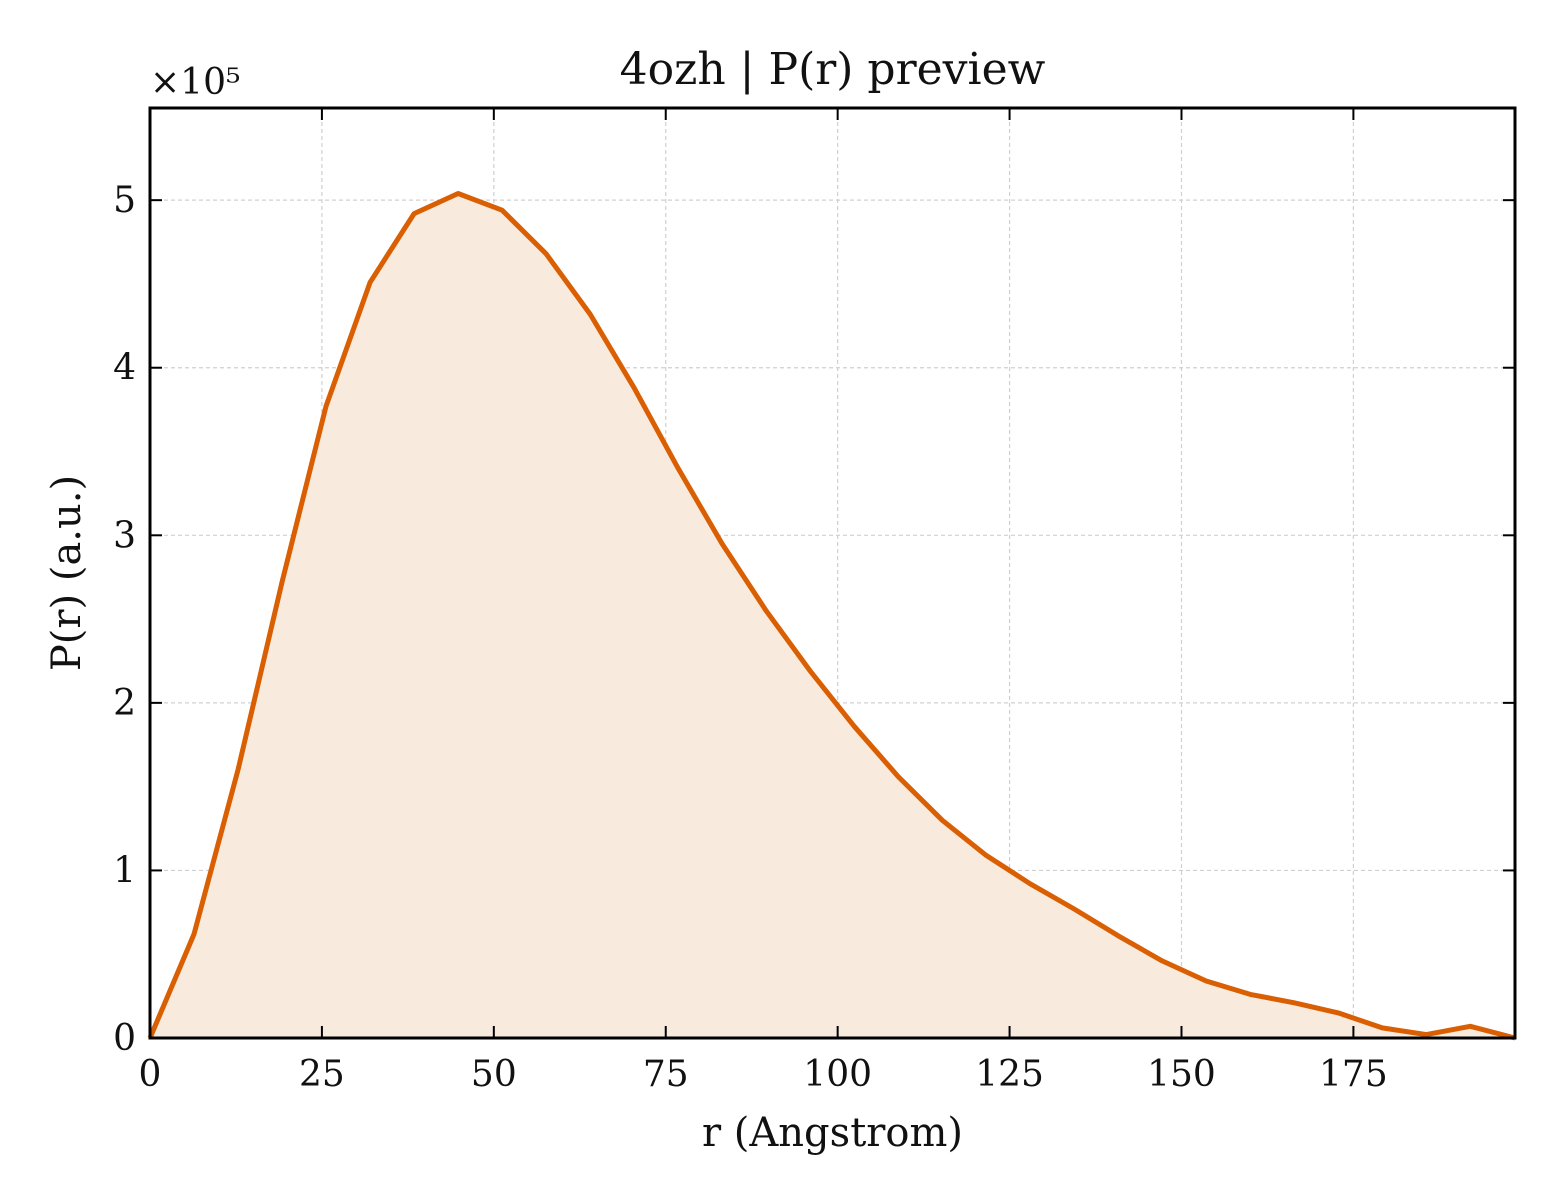 This screenshot has width=1560, height=1200. I want to click on x-tick-label: 150, so click(1181, 1074).